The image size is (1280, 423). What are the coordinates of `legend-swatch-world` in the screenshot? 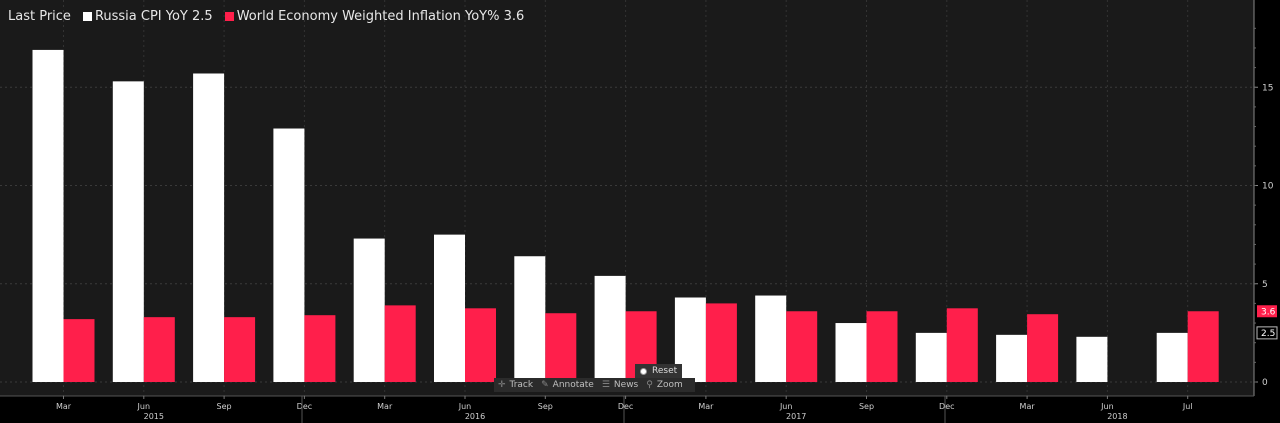 It's located at (229, 16).